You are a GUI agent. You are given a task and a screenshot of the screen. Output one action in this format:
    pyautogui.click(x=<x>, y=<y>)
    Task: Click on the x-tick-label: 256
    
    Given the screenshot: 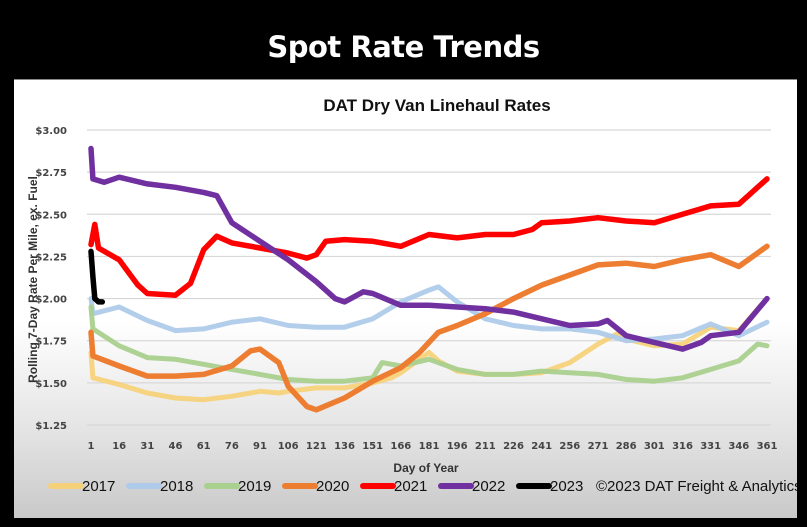 What is the action you would take?
    pyautogui.click(x=569, y=446)
    